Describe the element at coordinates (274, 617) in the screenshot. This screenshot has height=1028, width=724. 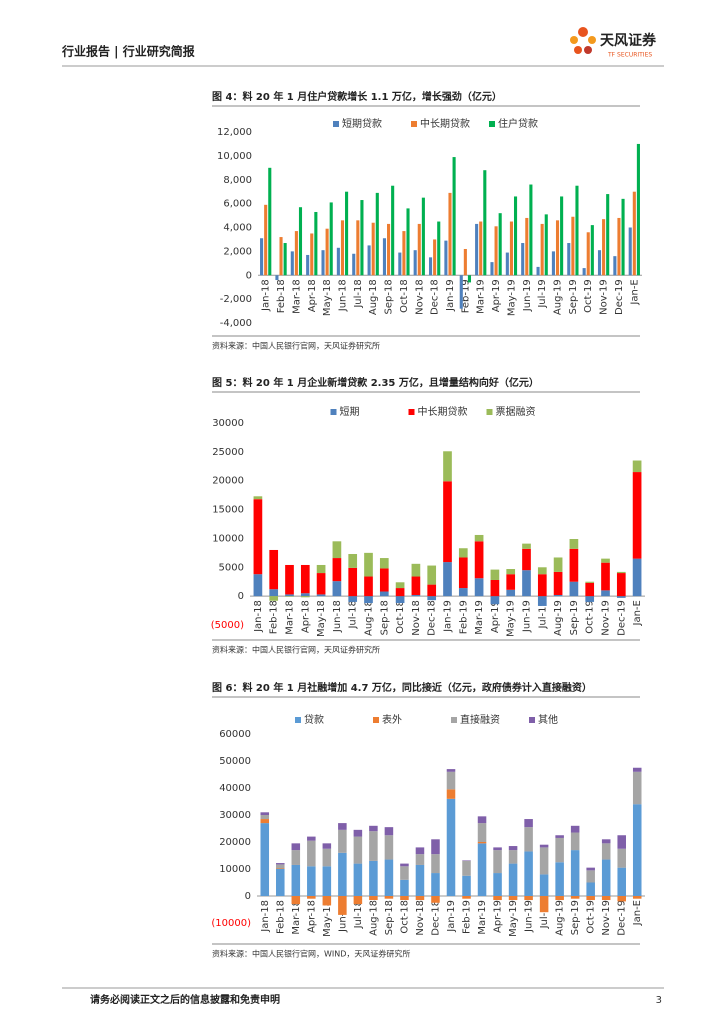
I see `x-tick-label: Feb-18` at that location.